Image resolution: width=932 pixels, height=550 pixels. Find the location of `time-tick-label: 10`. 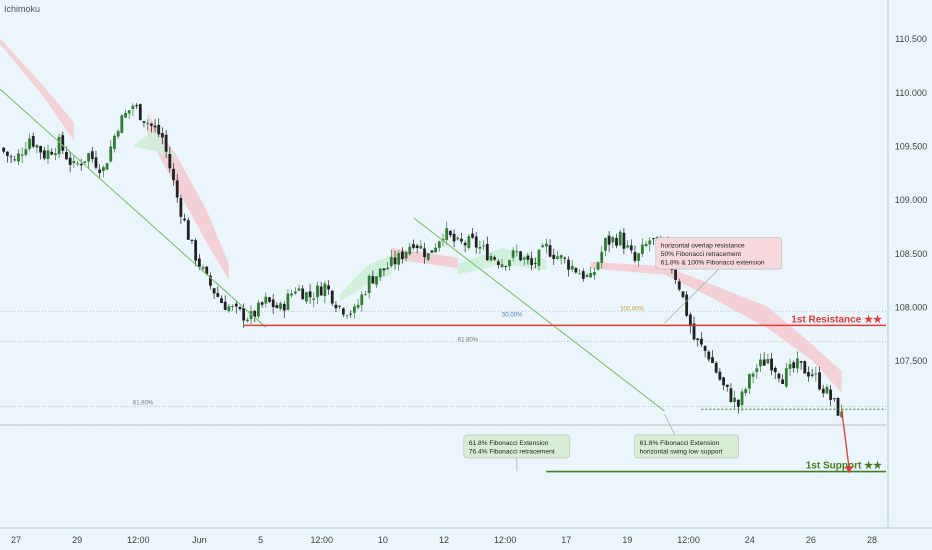

time-tick-label: 10 is located at coordinates (383, 540).